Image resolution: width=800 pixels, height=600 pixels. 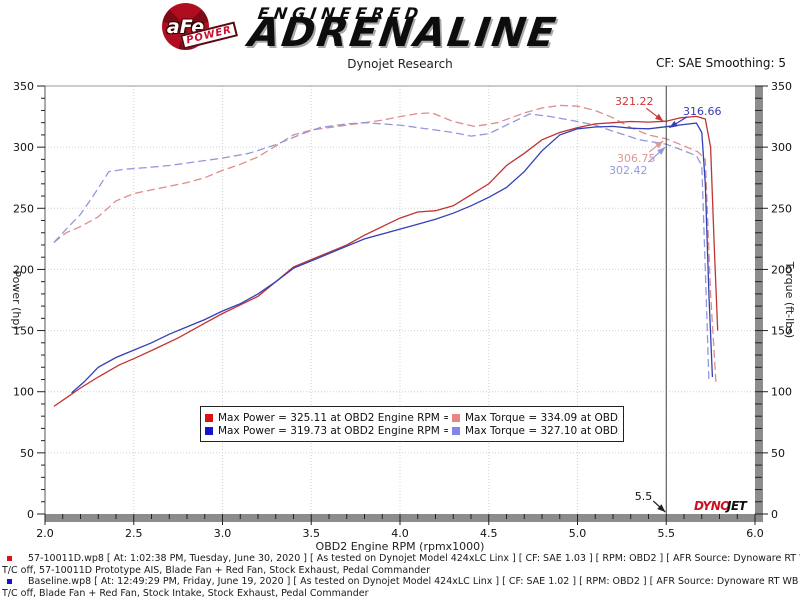 I want to click on dynojet-logo-jet: JET, so click(x=736, y=506).